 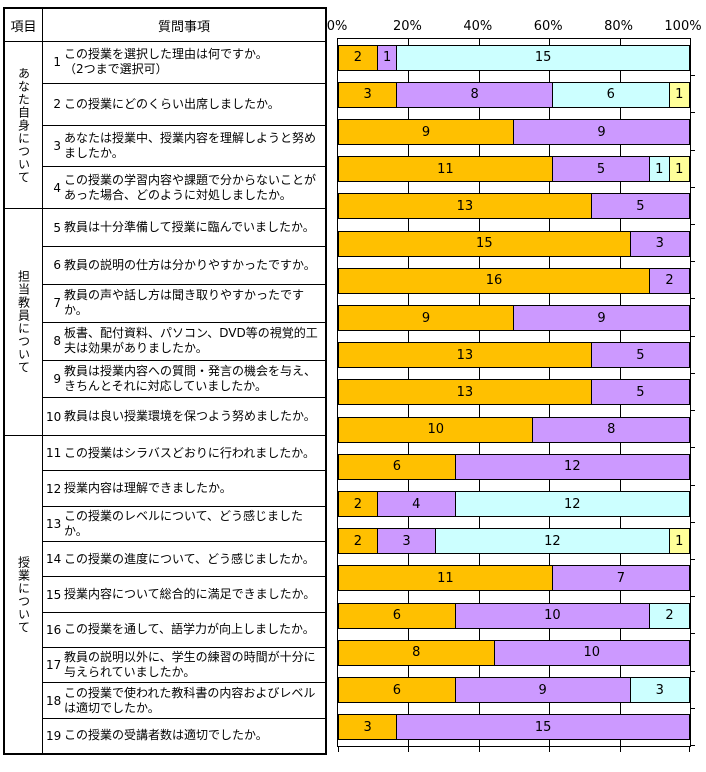 What do you see at coordinates (57, 62) in the screenshot?
I see `question-number: 1` at bounding box center [57, 62].